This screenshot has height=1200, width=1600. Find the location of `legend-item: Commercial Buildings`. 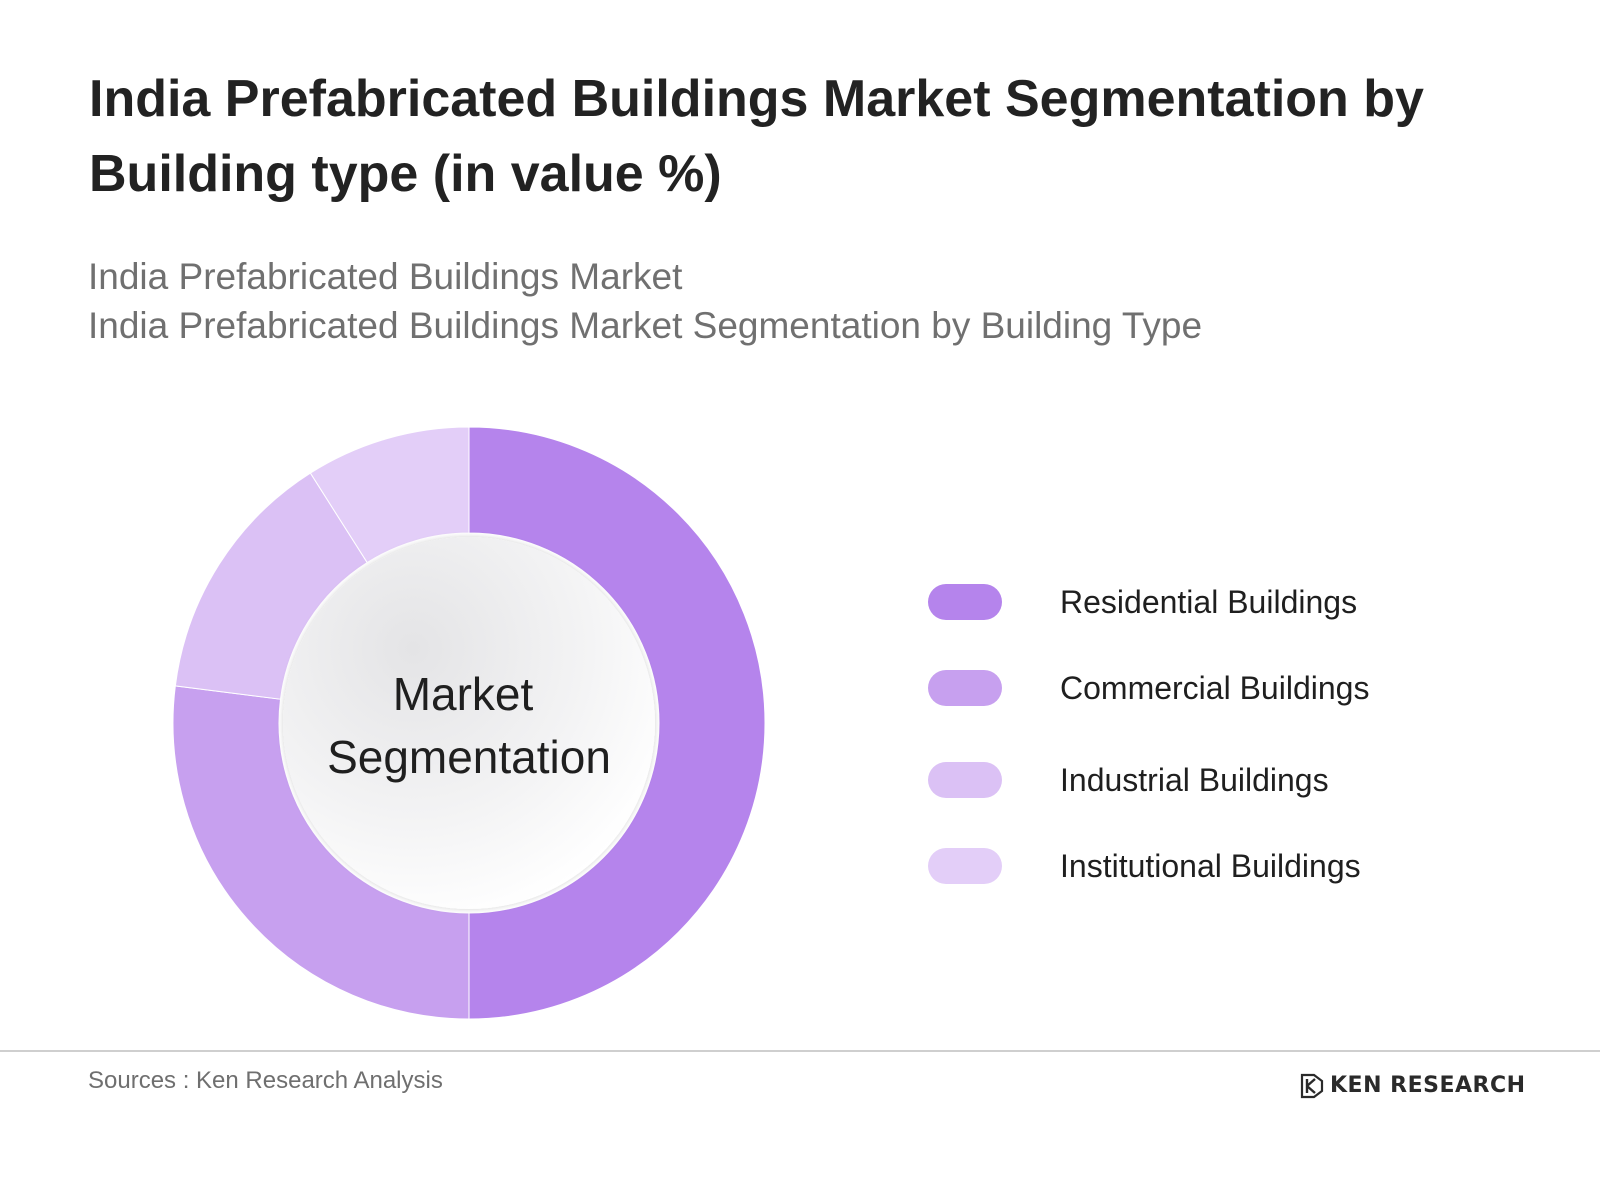

legend-item: Commercial Buildings is located at coordinates (1188, 688).